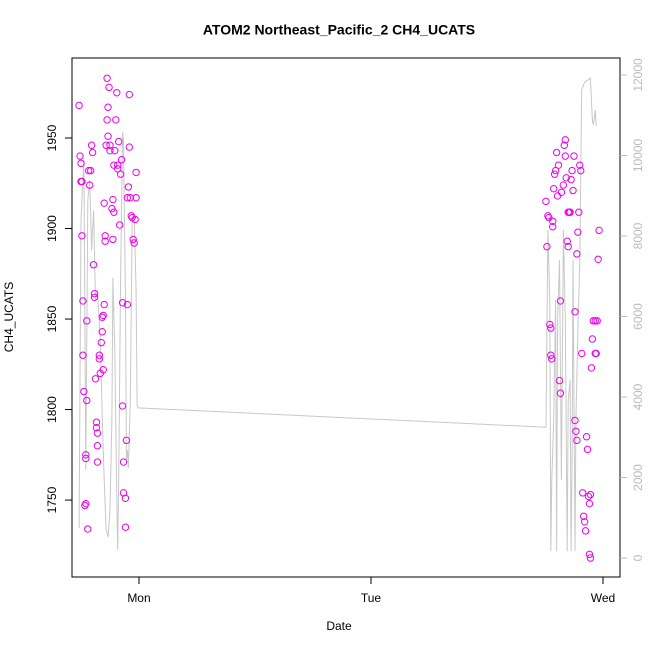 The image size is (650, 650). Describe the element at coordinates (603, 598) in the screenshot. I see `x-tick-label: Wed` at that location.